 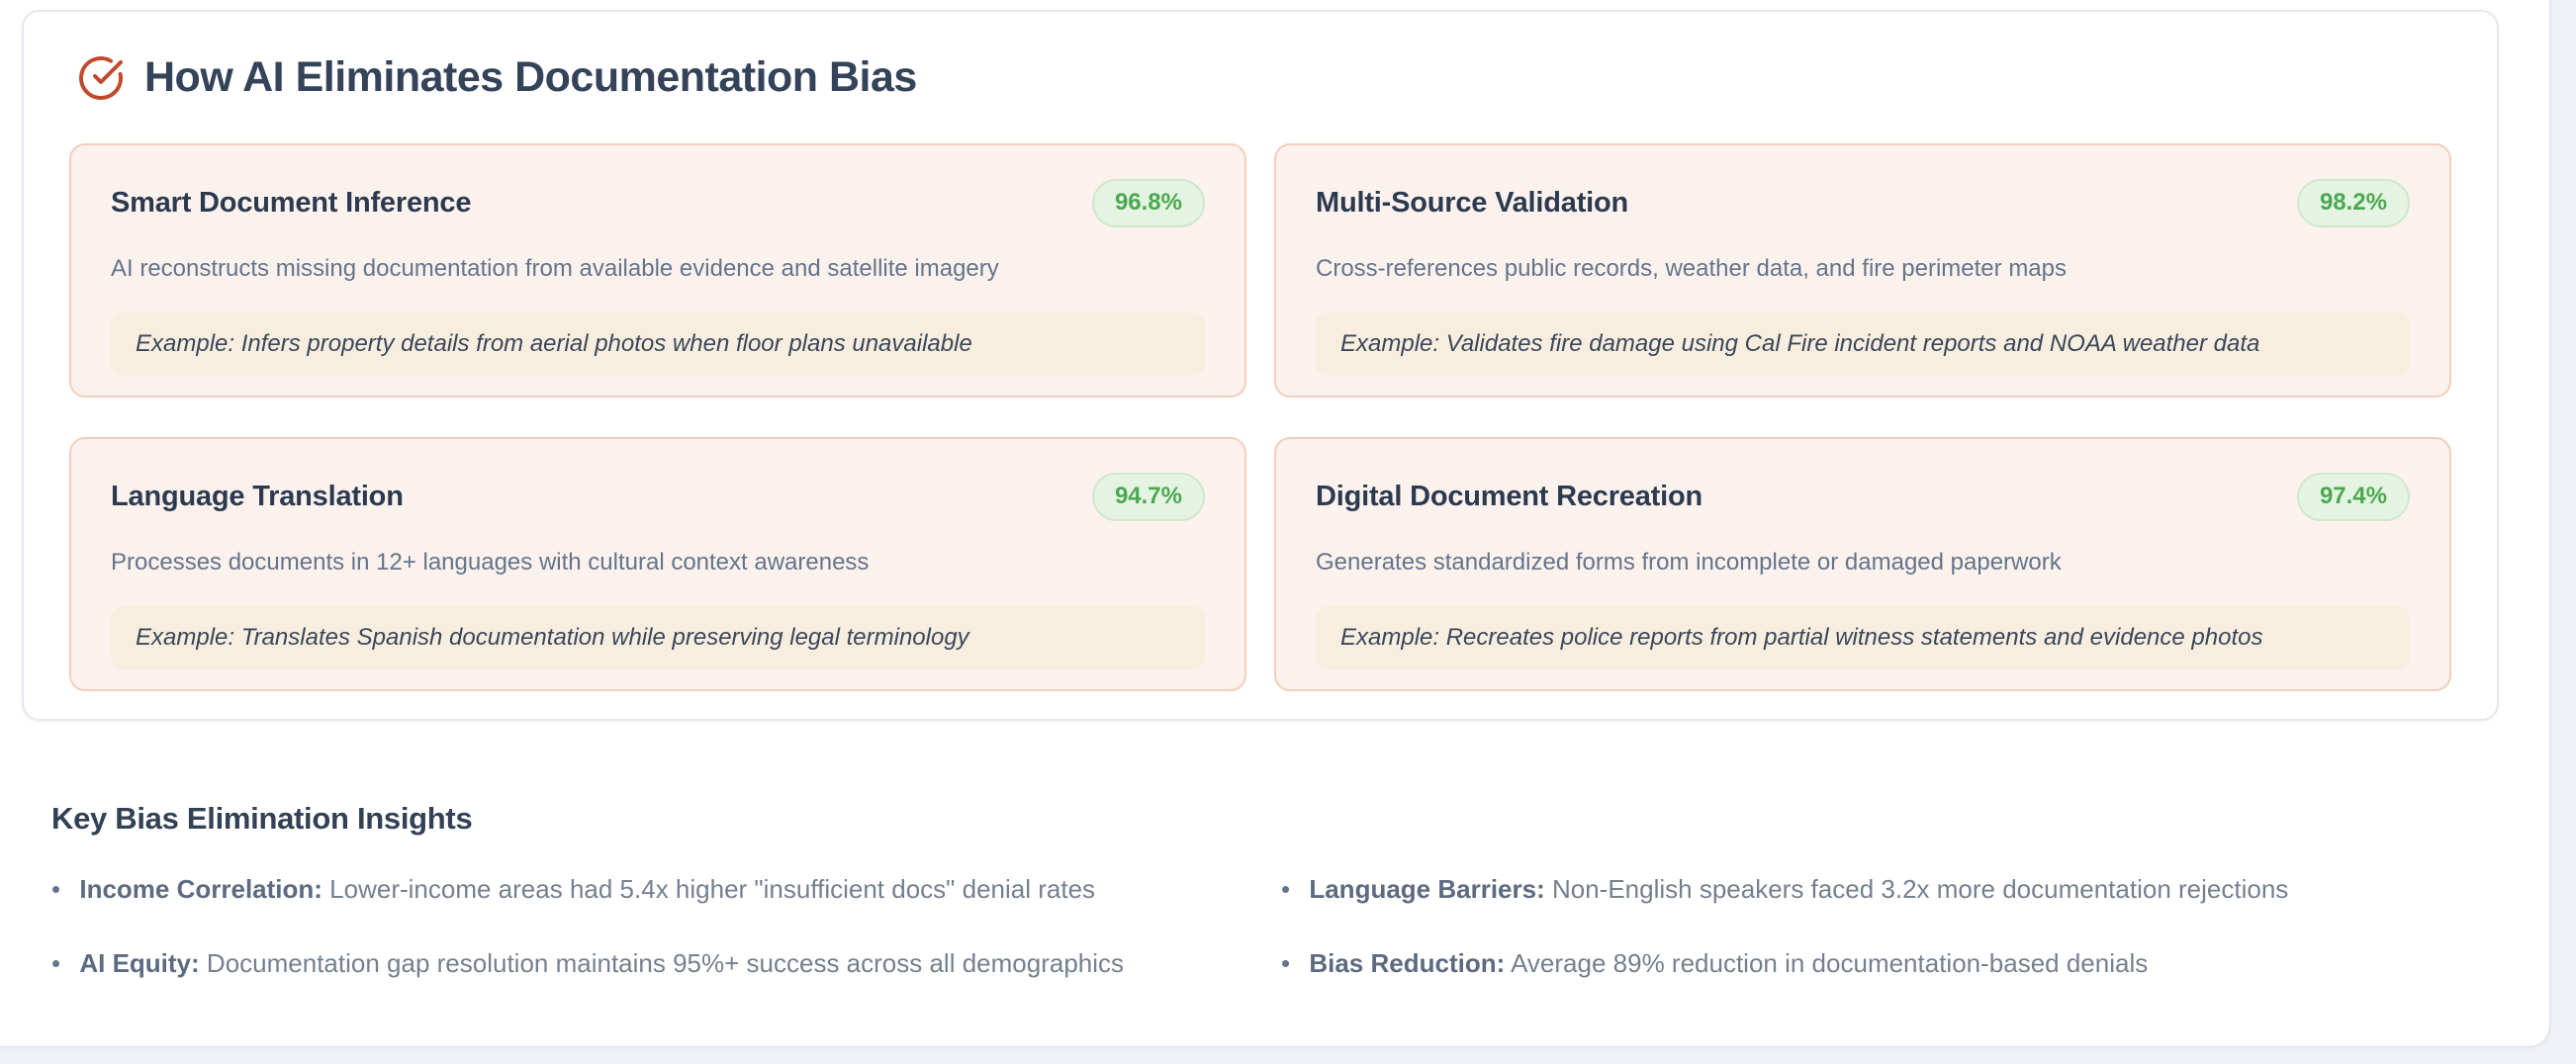 I want to click on feature-title: Language Translation, so click(x=257, y=496).